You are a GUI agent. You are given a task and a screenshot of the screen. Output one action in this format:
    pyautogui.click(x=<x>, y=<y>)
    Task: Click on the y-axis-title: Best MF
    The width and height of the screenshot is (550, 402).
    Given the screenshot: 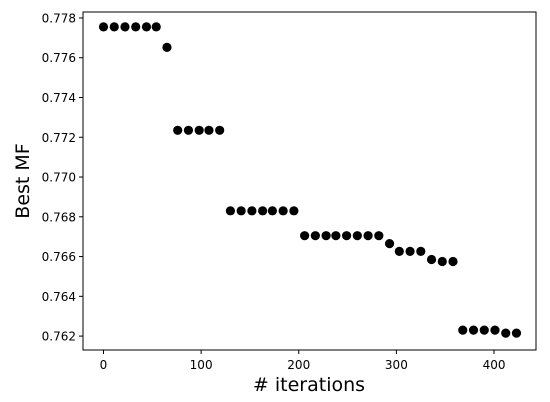 What is the action you would take?
    pyautogui.click(x=23, y=180)
    